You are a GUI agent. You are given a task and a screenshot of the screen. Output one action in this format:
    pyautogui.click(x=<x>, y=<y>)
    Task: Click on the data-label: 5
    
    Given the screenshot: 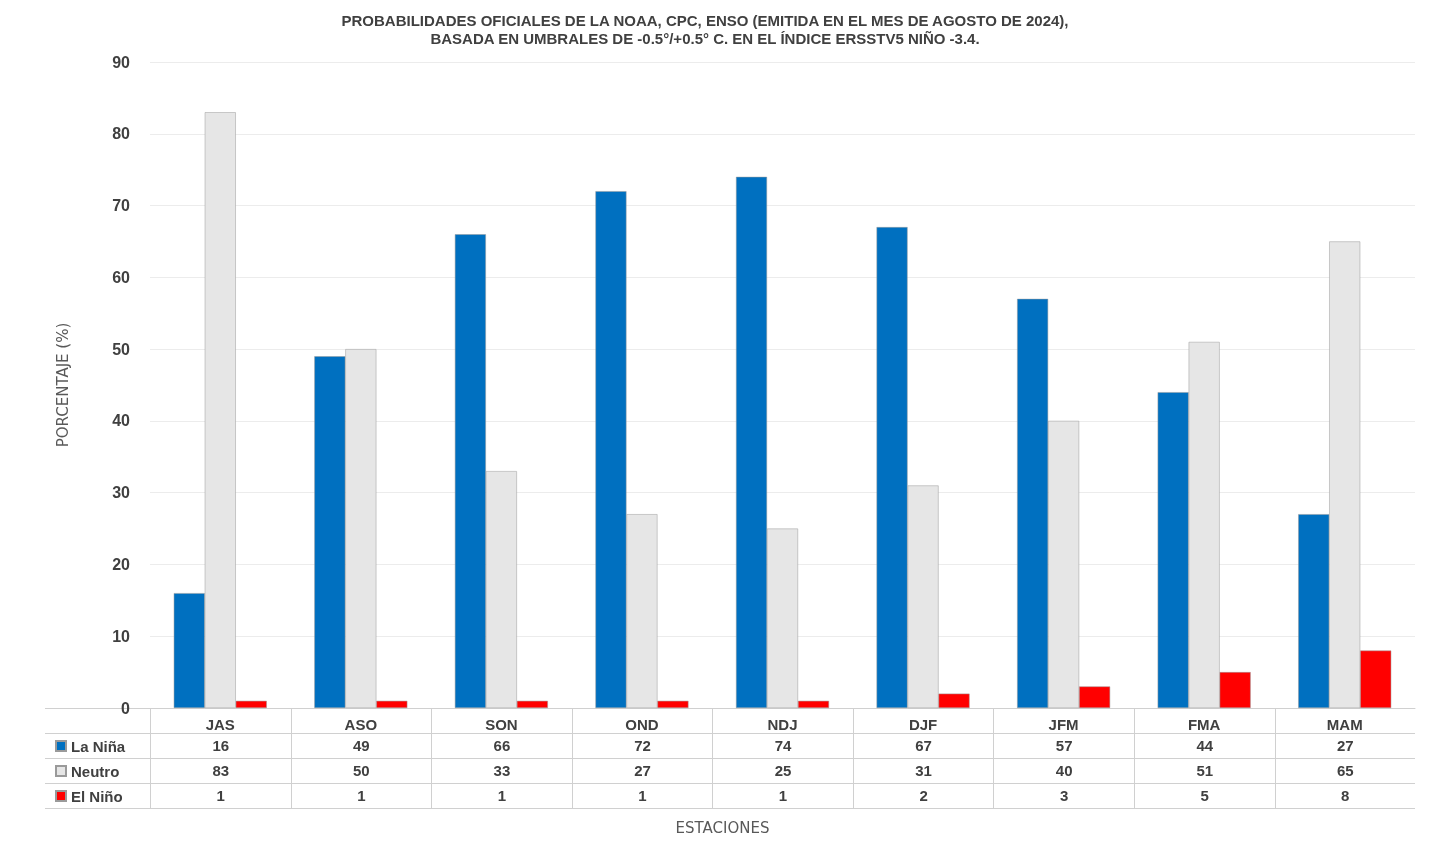 What is the action you would take?
    pyautogui.click(x=1204, y=796)
    